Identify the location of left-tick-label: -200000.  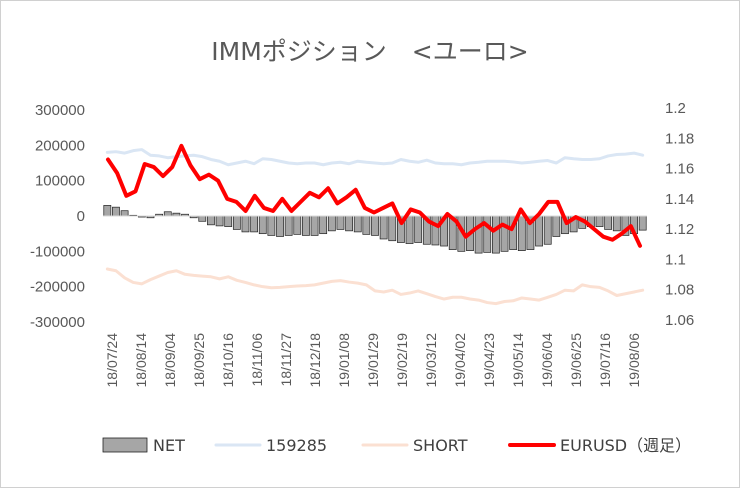
(57, 287).